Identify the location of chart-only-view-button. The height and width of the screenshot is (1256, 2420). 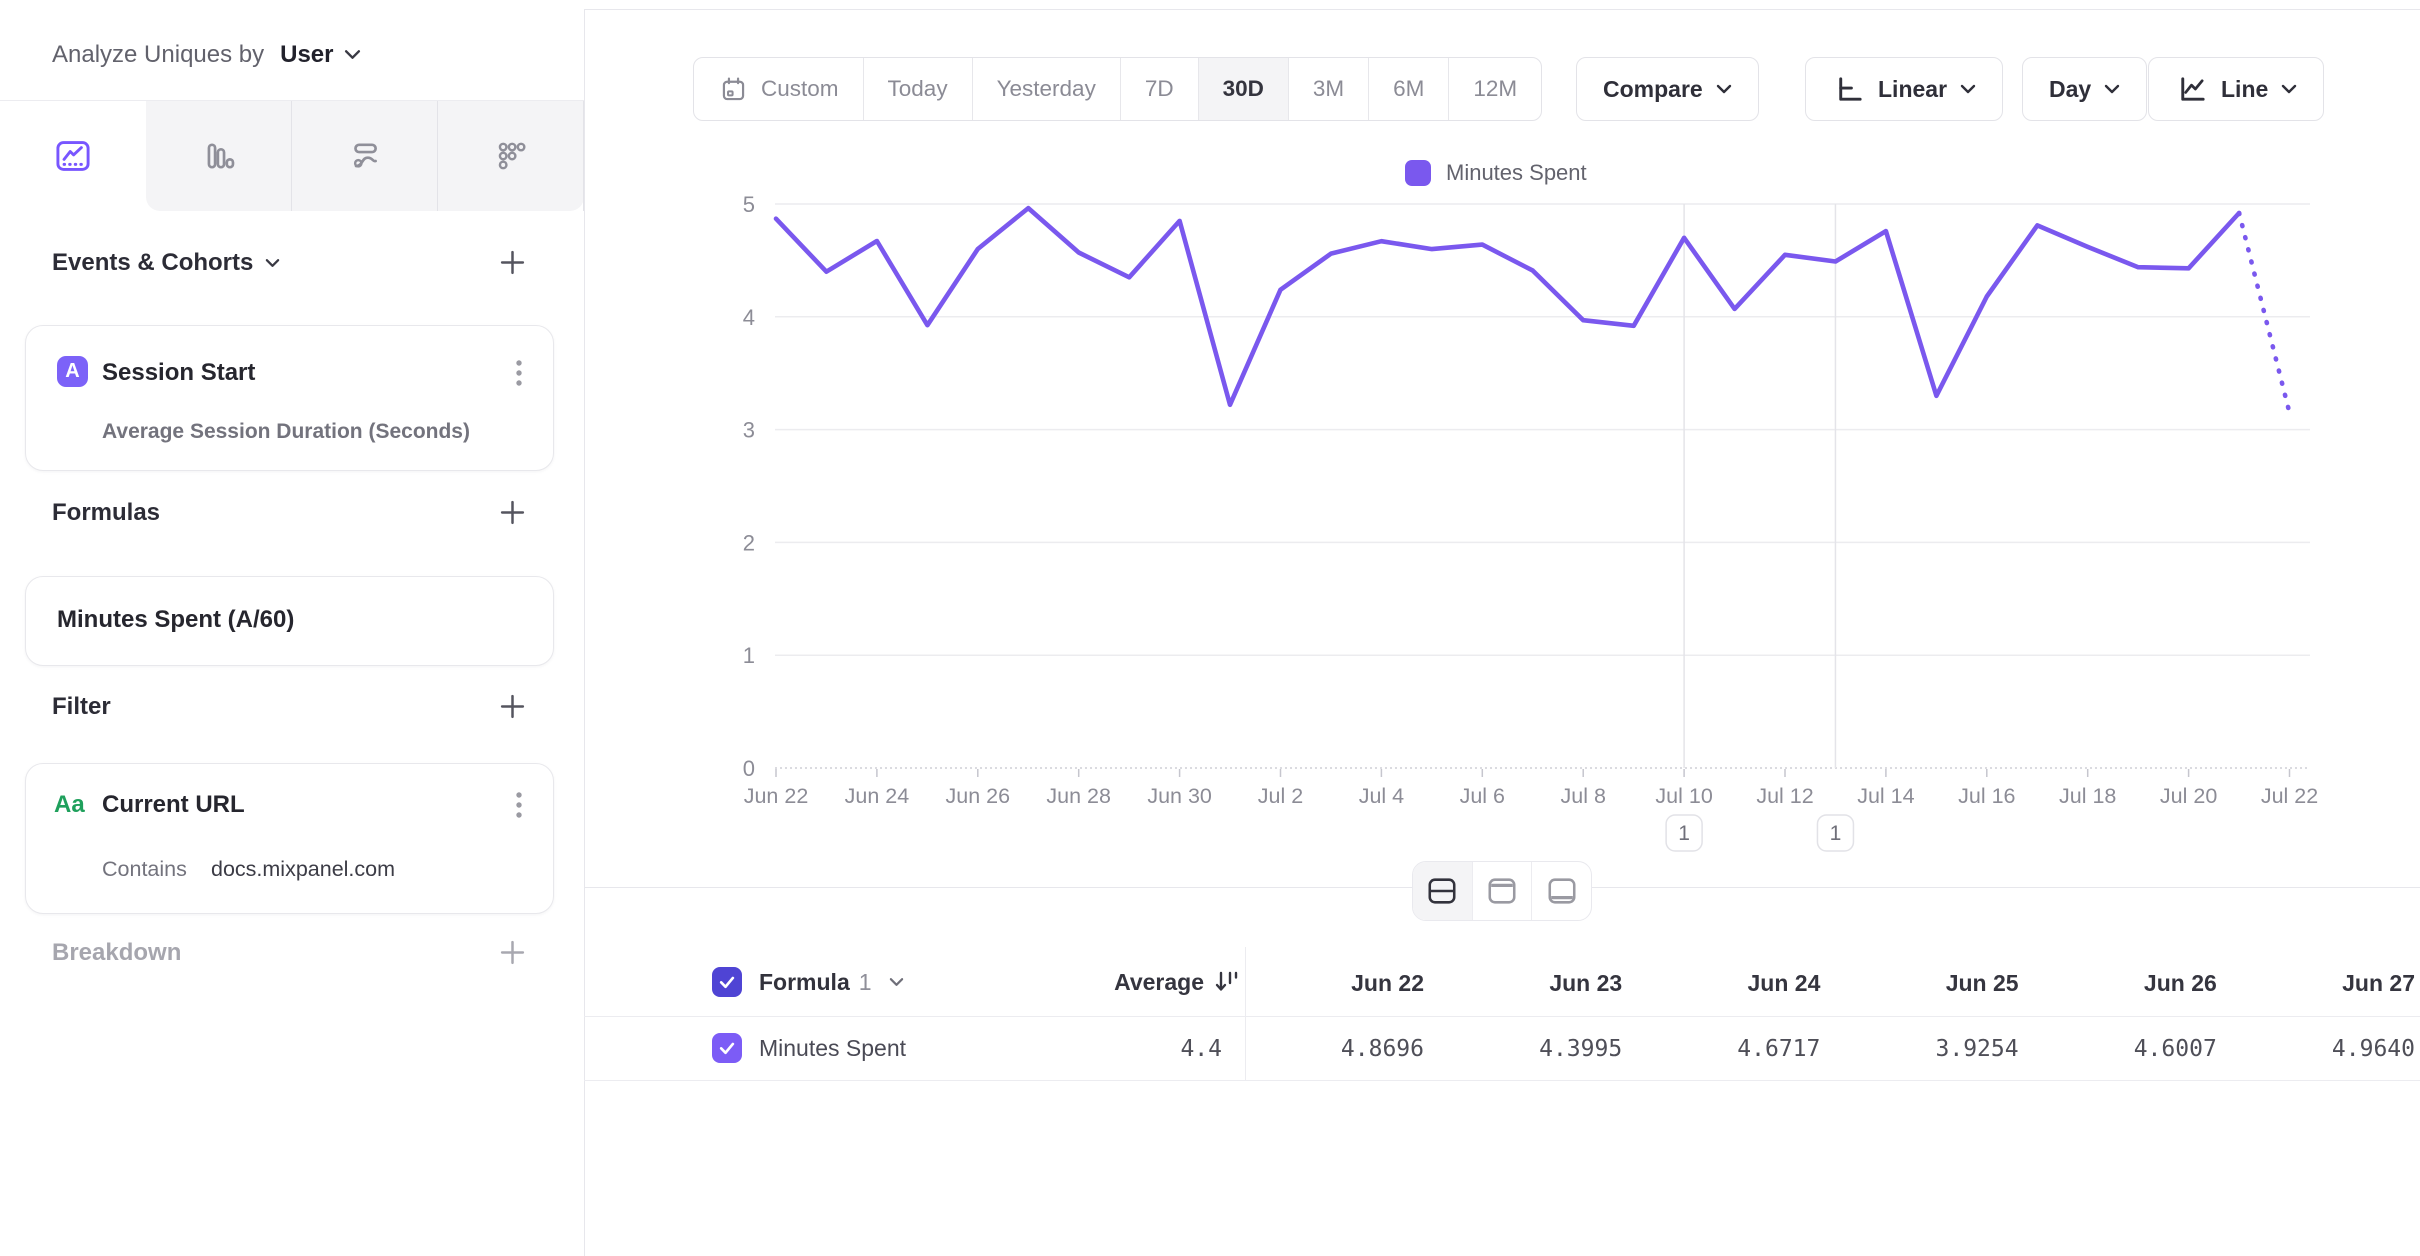
(1503, 891).